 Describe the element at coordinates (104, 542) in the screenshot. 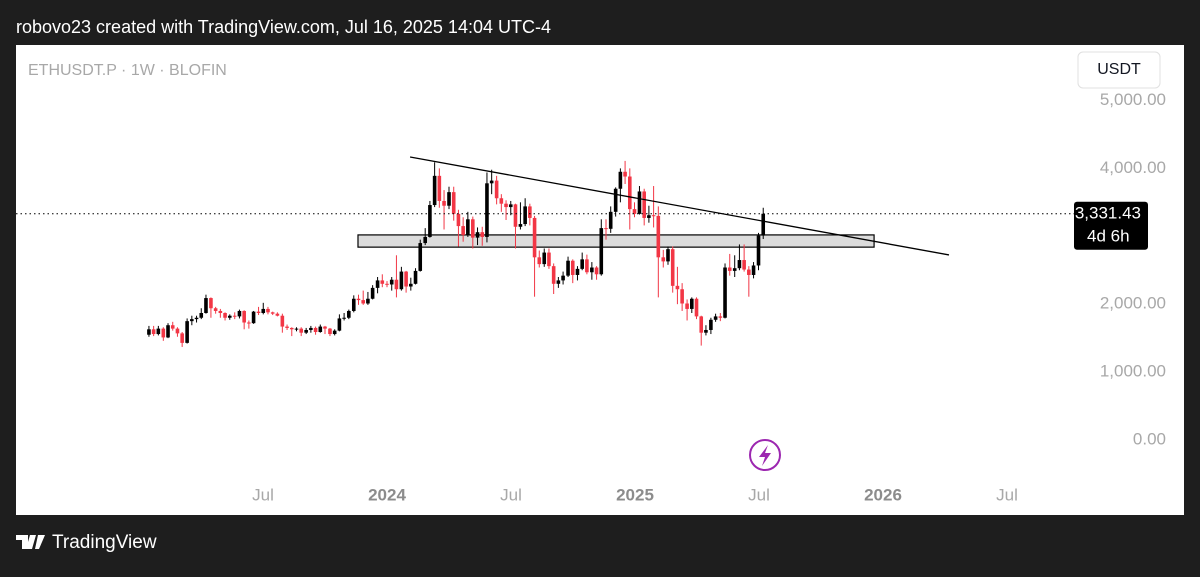

I see `footer-brand: TradingView` at that location.